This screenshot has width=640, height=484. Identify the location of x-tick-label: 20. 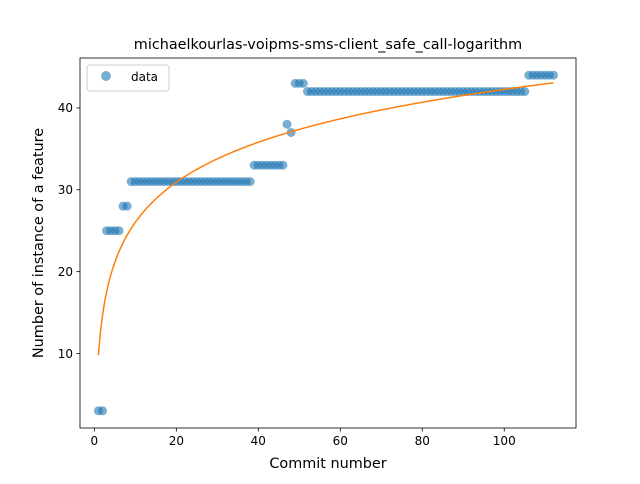
(176, 441).